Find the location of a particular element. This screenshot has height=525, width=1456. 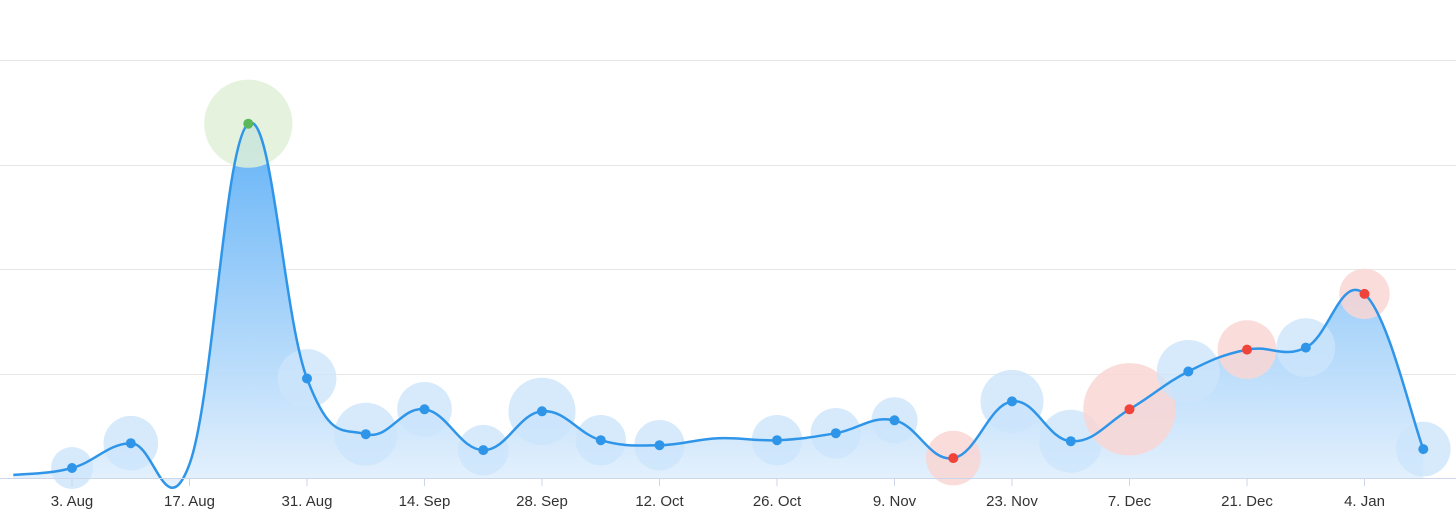

x-tick-label: 4. Jan is located at coordinates (1364, 501).